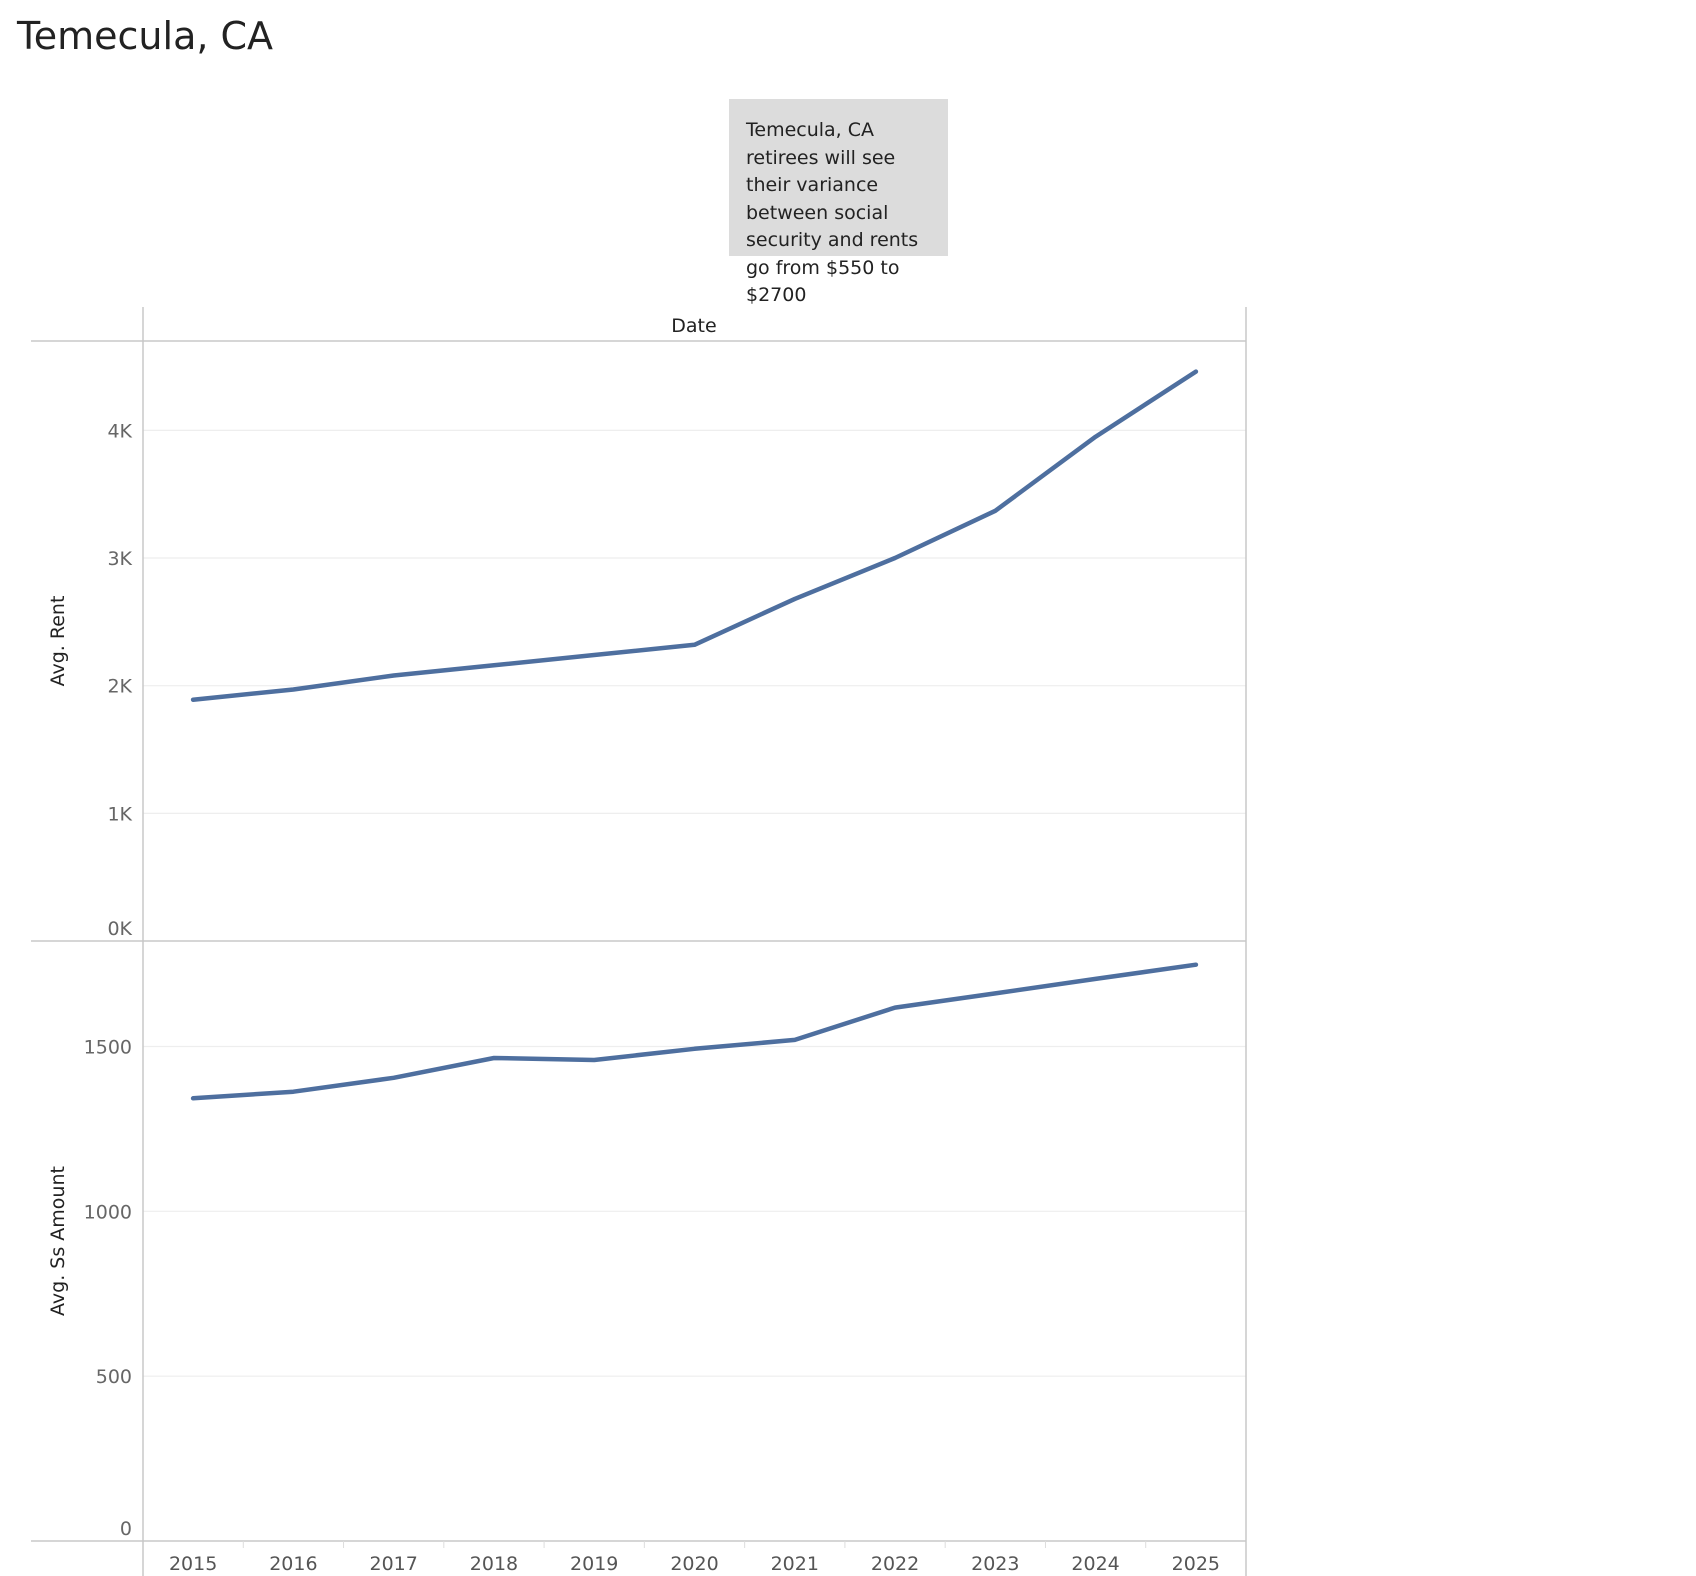 The width and height of the screenshot is (1696, 1576). Describe the element at coordinates (795, 1564) in the screenshot. I see `x-tick-label: 2021` at that location.